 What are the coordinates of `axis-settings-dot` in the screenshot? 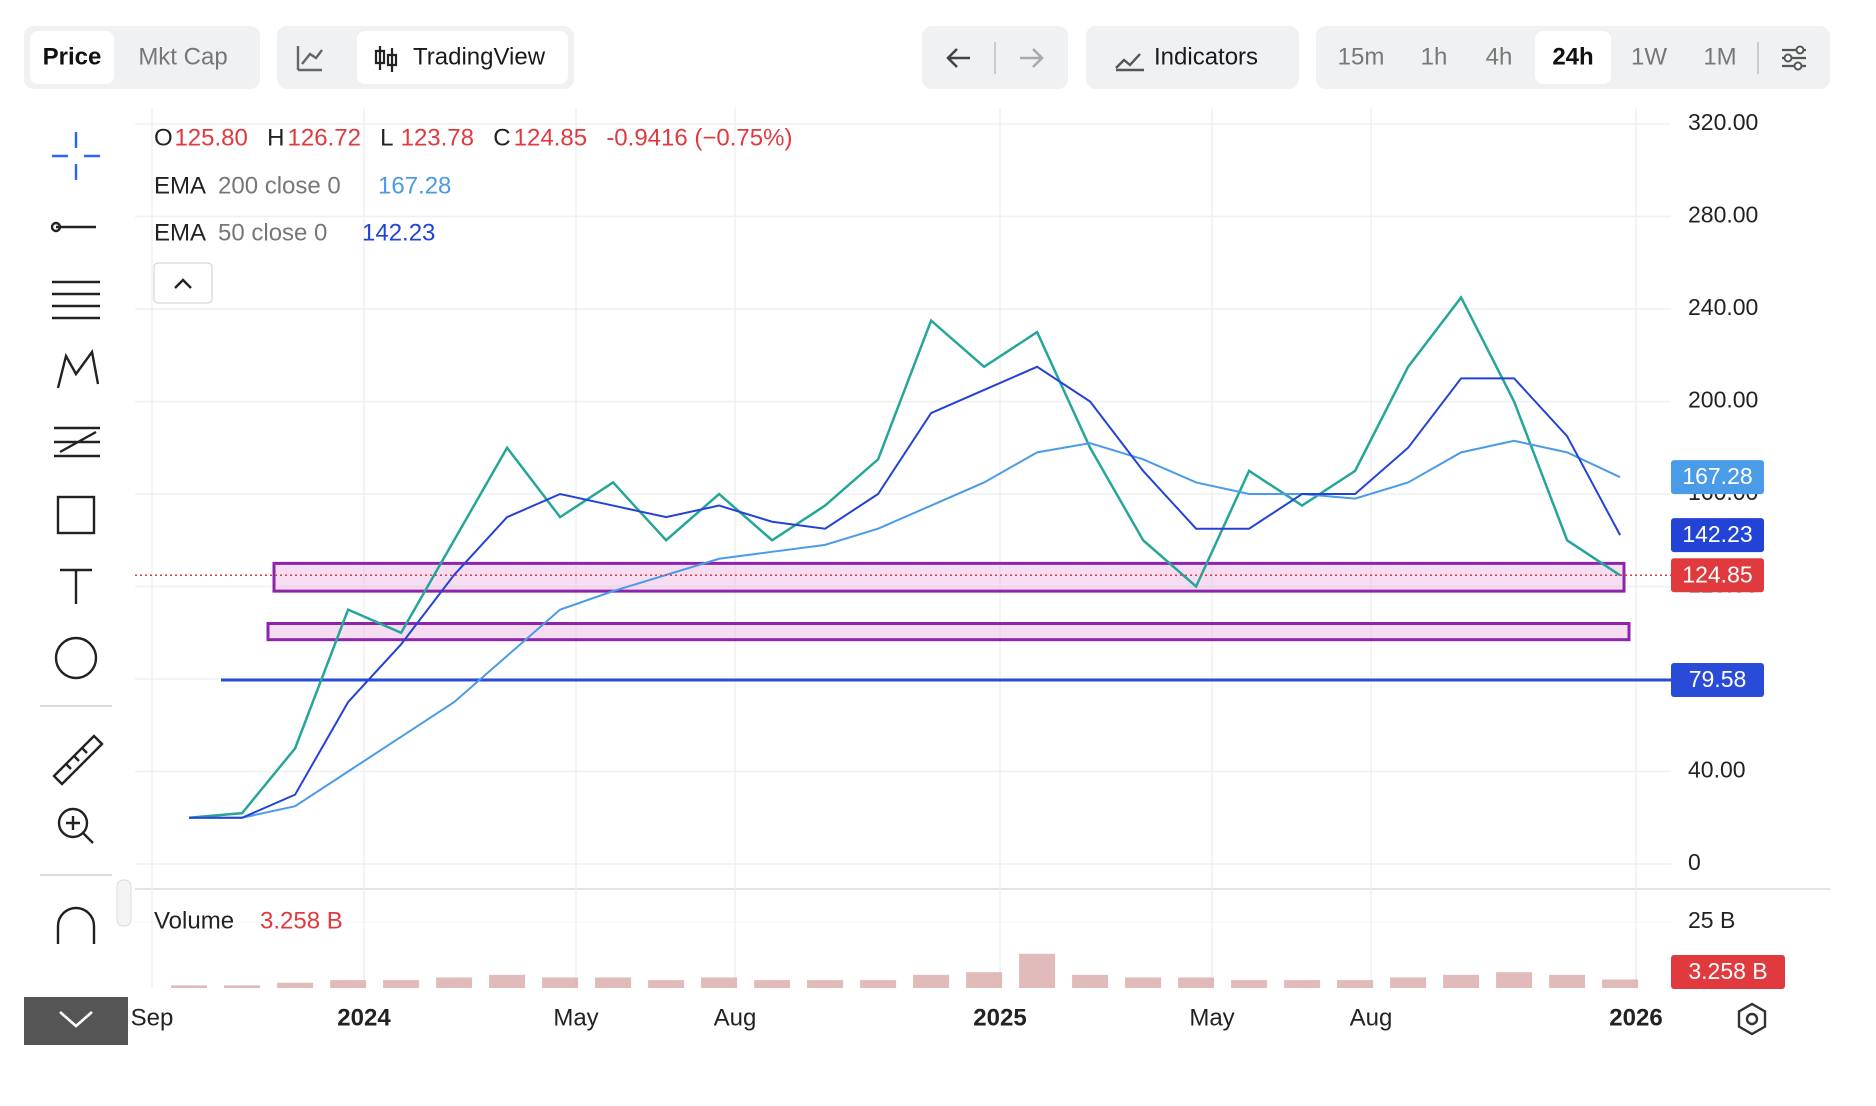 It's located at (1752, 1019).